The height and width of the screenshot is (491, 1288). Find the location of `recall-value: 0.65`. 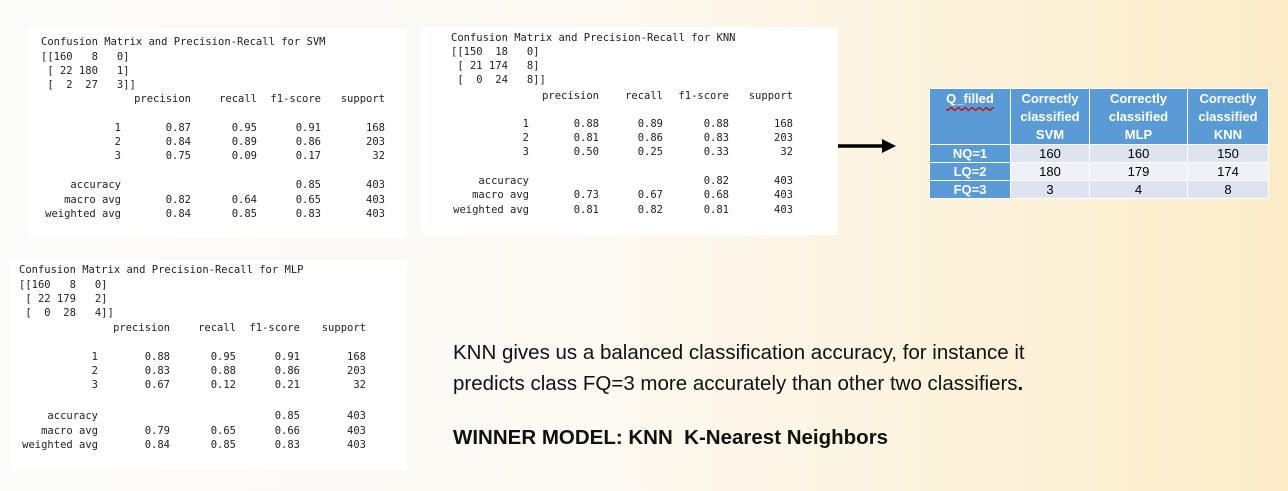

recall-value: 0.65 is located at coordinates (223, 431).